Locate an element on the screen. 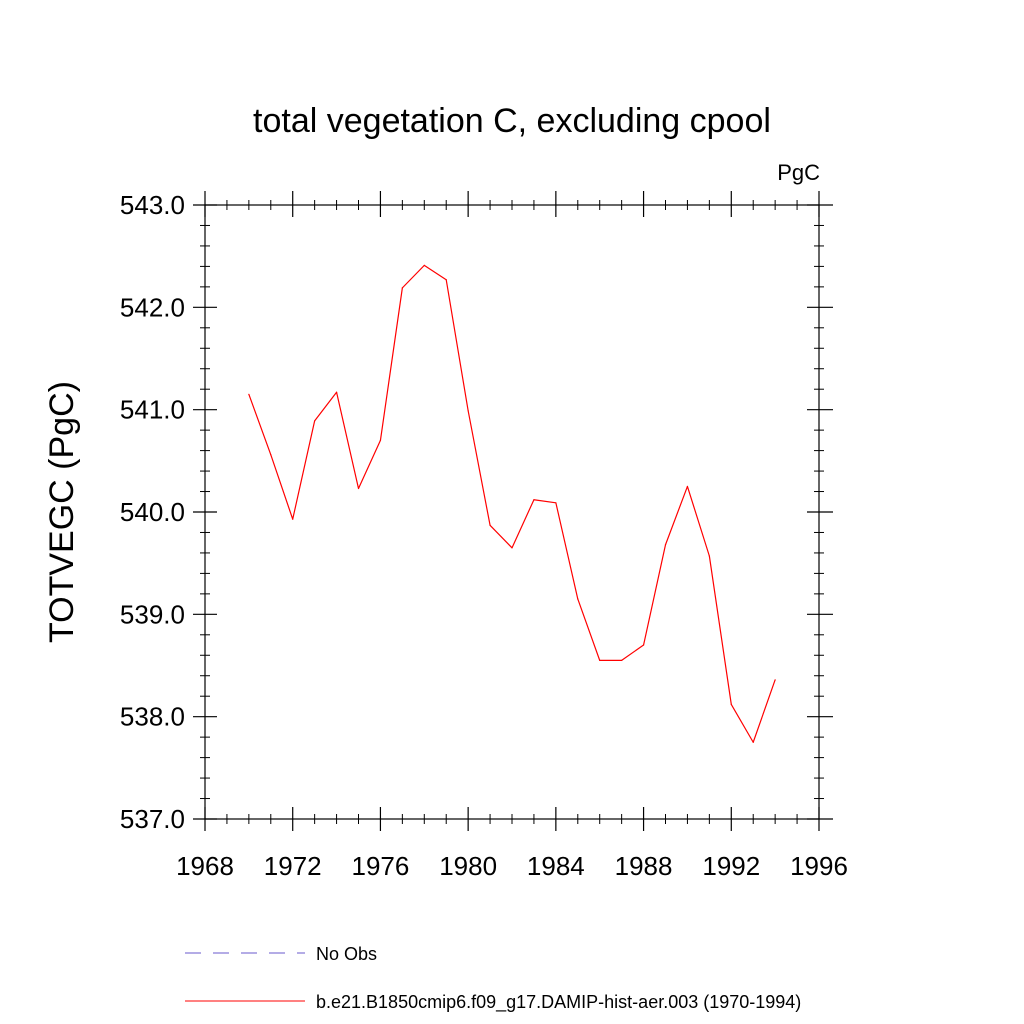  y-tick-label: 540.0 is located at coordinates (152, 512).